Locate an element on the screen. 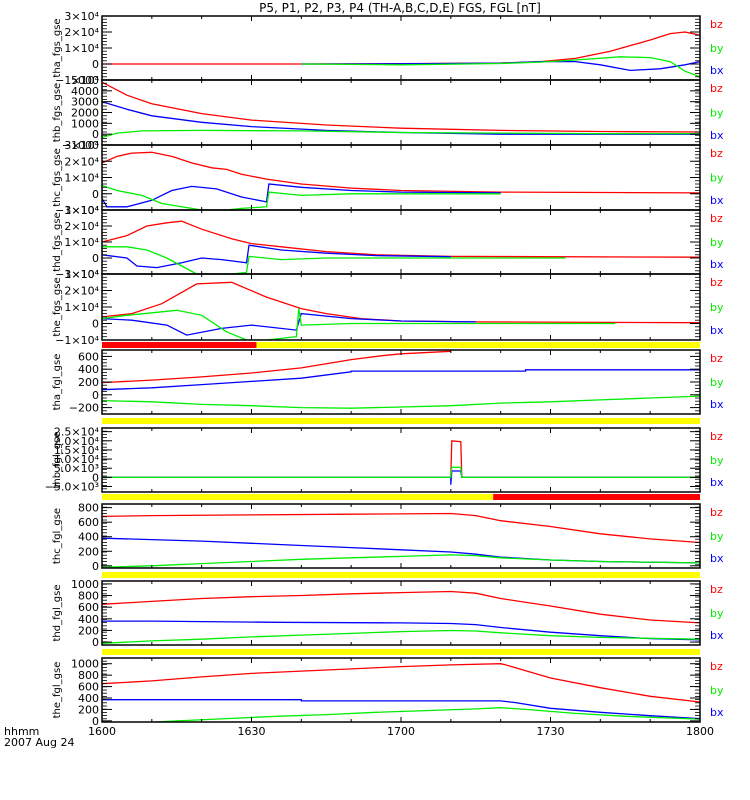  series-by-thc_fgs_gse is located at coordinates (301, 197).